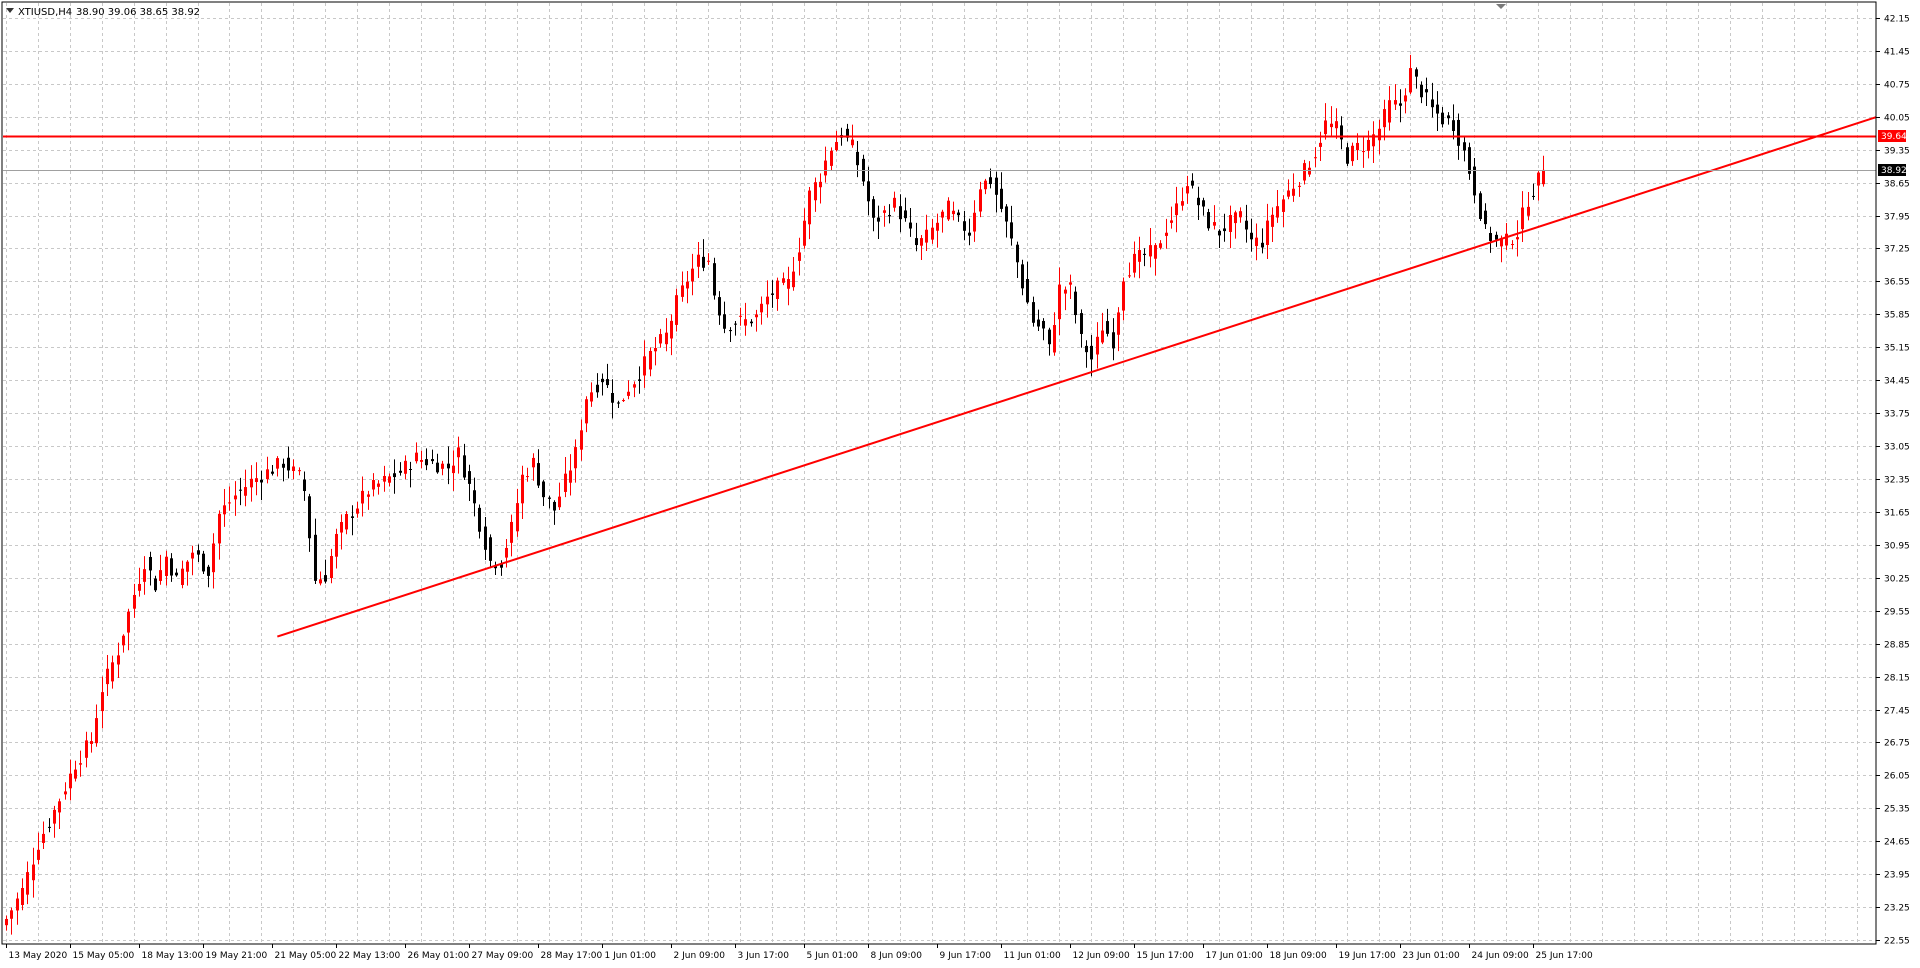 The width and height of the screenshot is (1920, 968). I want to click on time-tick-label: 12 Jun 09:00, so click(1101, 956).